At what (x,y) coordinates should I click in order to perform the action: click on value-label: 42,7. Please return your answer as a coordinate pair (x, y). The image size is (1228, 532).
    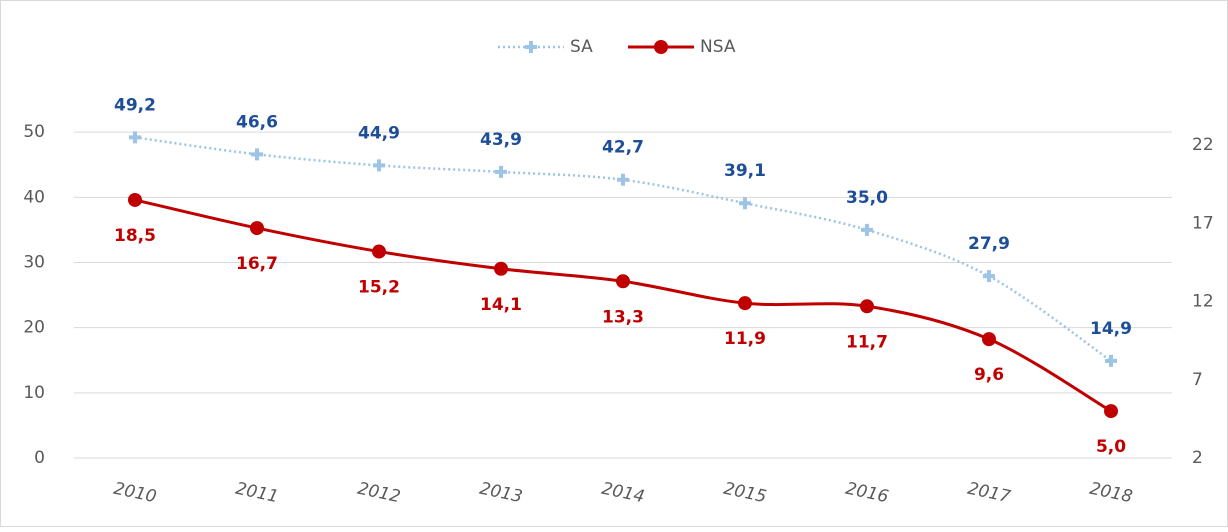
    Looking at the image, I should click on (623, 148).